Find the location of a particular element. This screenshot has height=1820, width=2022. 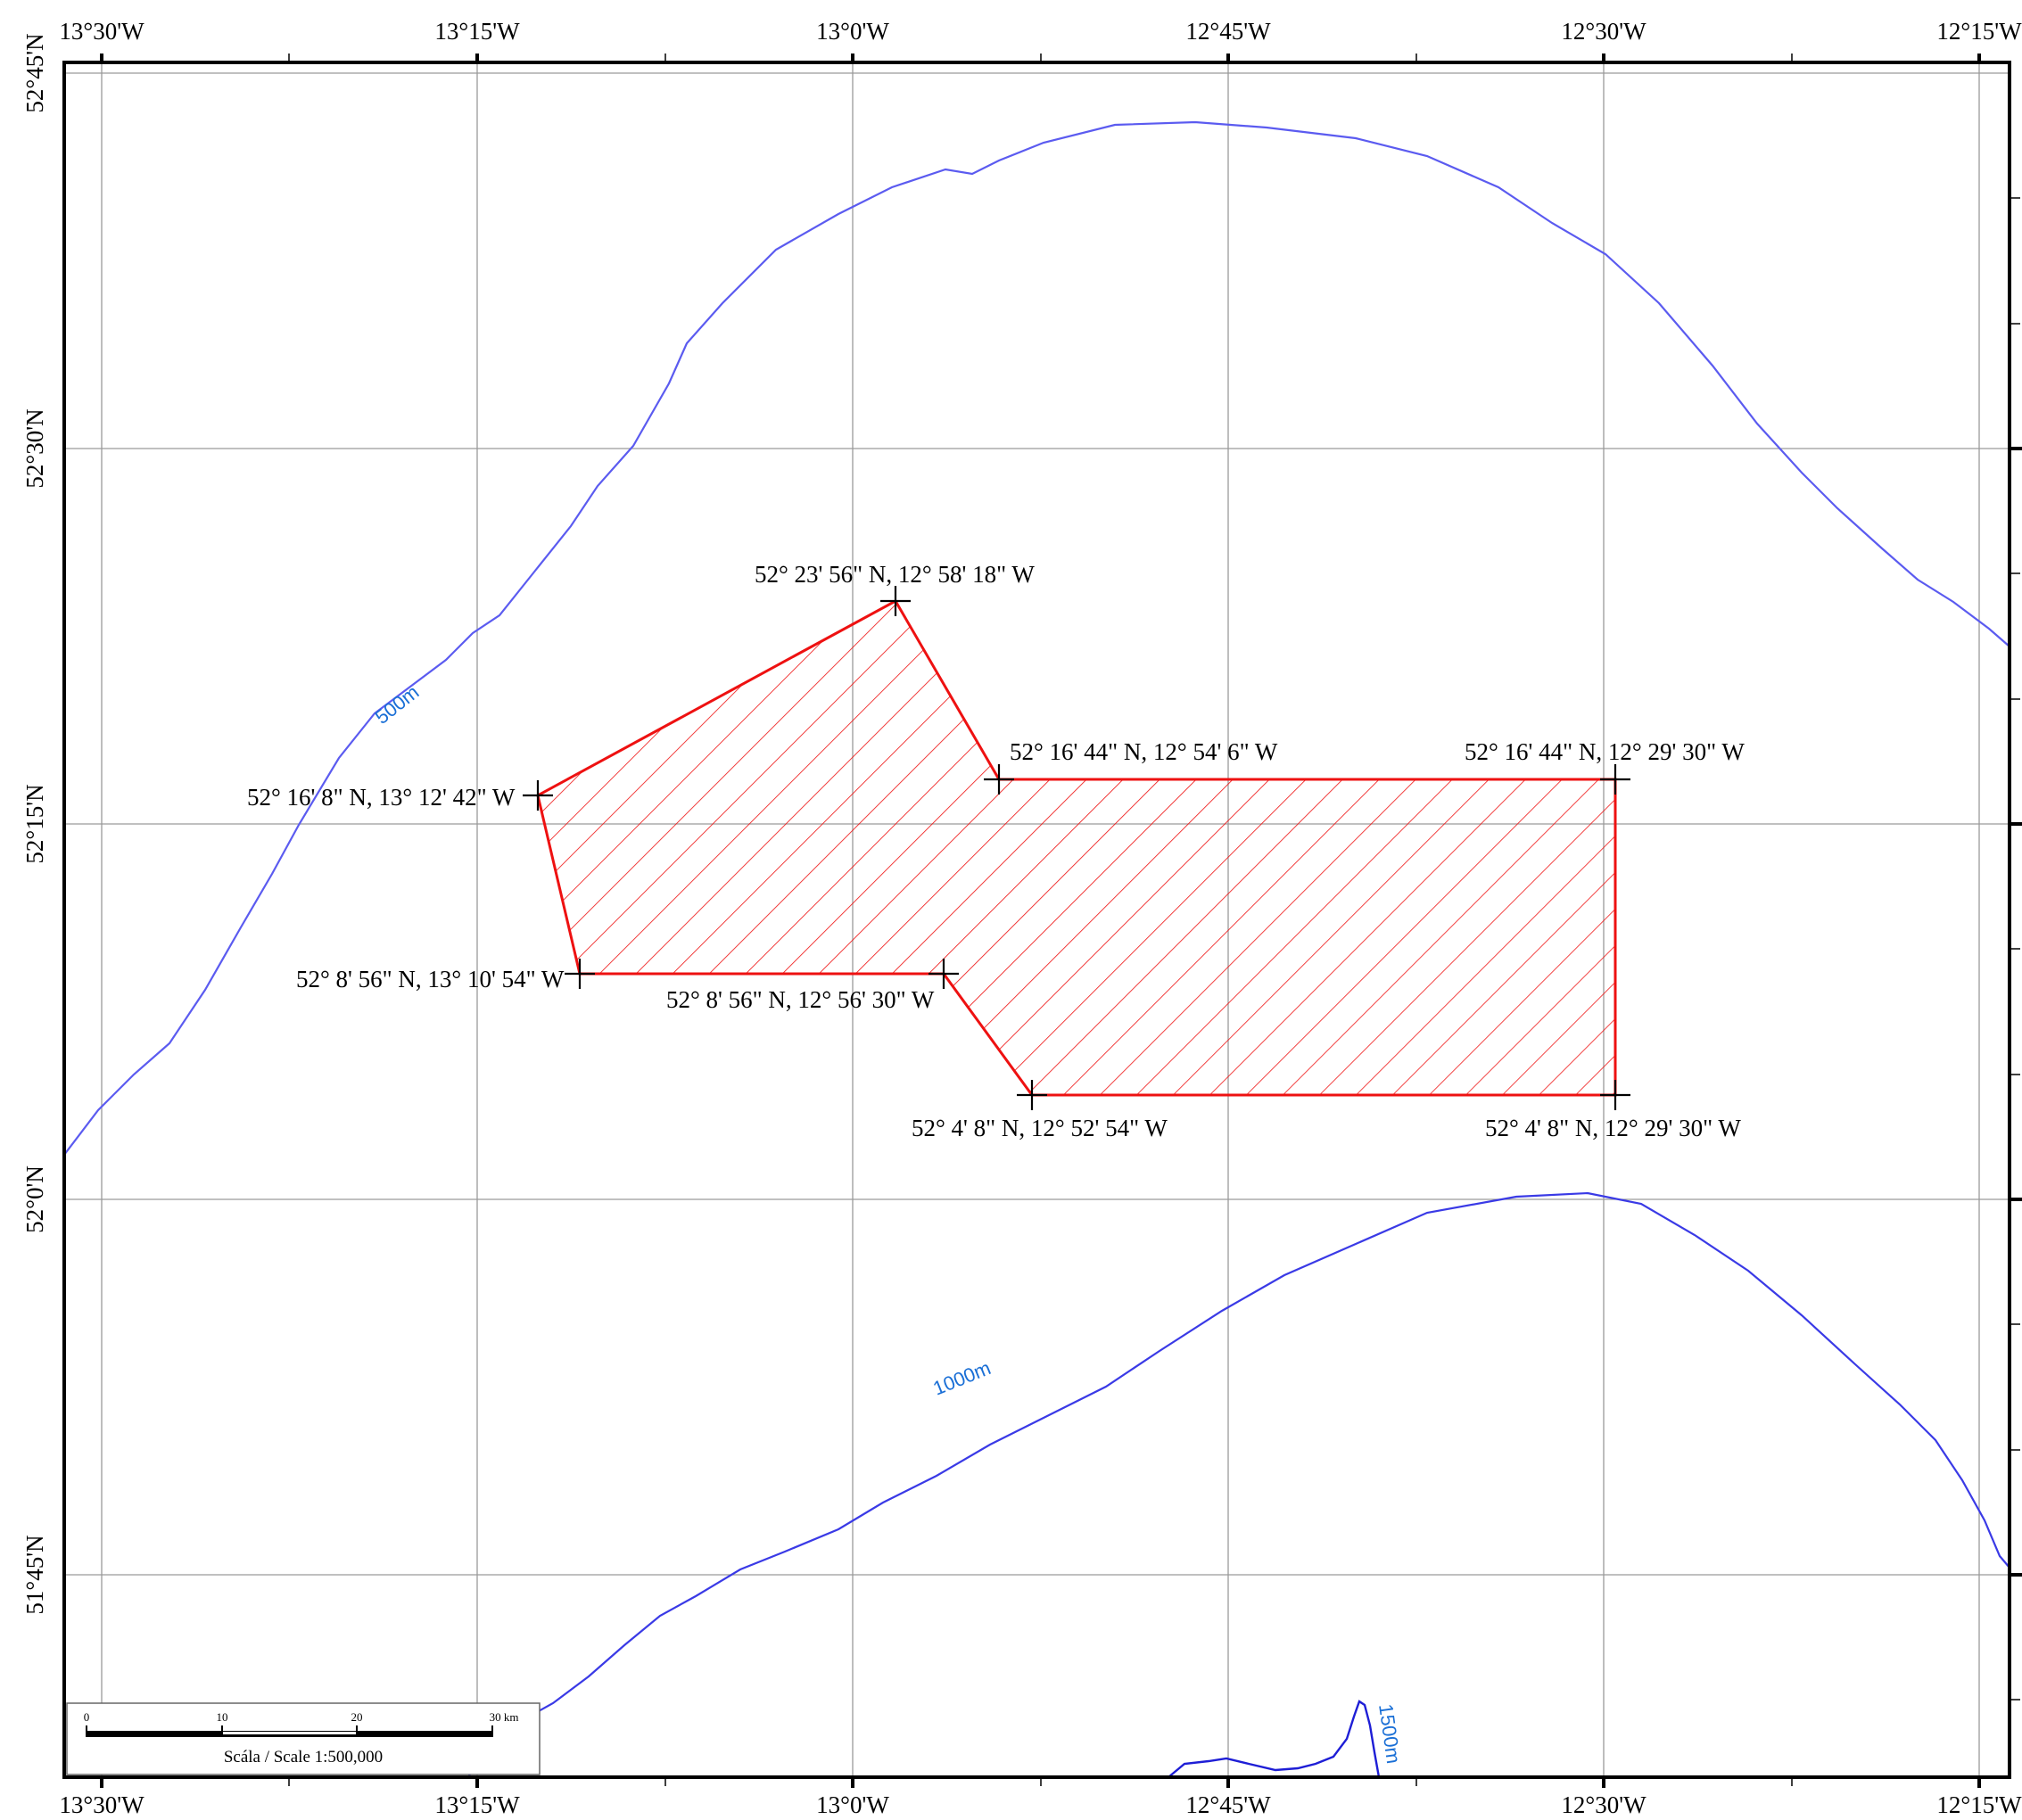

scale-tick-label: 10 is located at coordinates (222, 1717).